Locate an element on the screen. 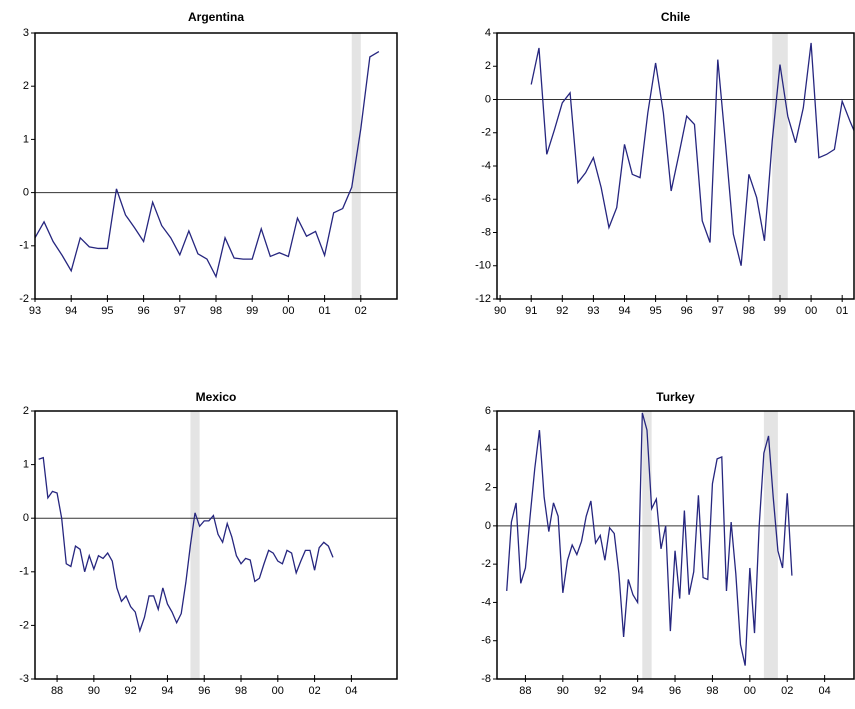  chart-title: Chile is located at coordinates (676, 17).